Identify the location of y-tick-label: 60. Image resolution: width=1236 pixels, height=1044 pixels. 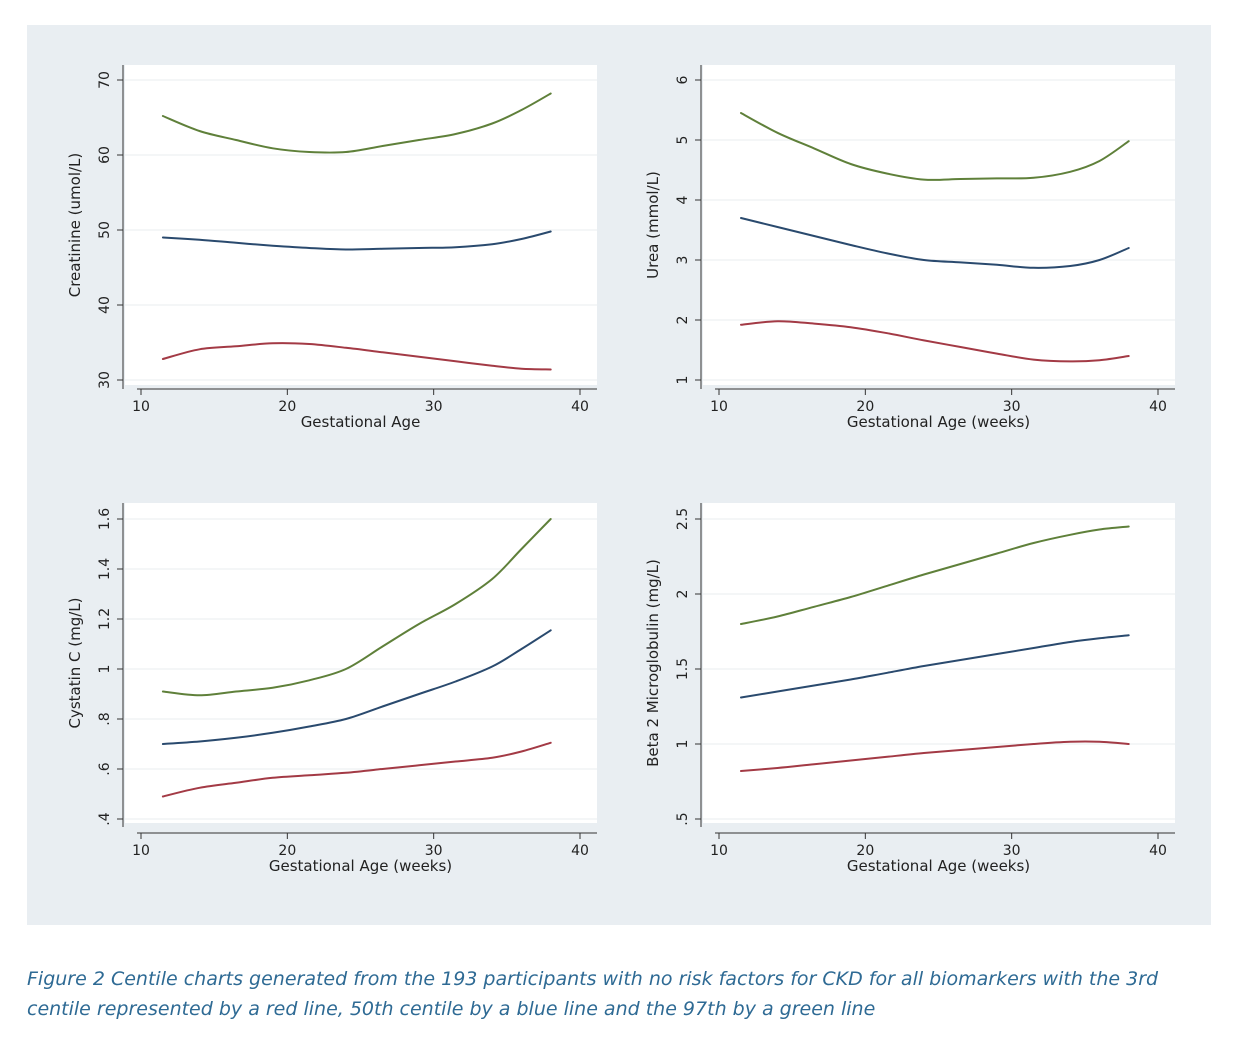
(105, 155).